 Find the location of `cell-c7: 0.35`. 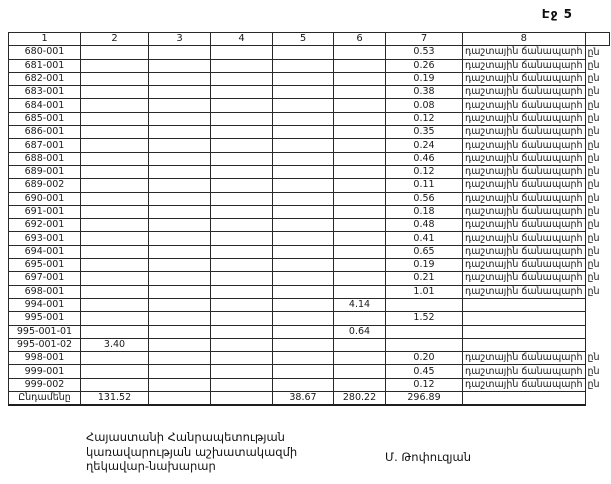

cell-c7: 0.35 is located at coordinates (424, 132).